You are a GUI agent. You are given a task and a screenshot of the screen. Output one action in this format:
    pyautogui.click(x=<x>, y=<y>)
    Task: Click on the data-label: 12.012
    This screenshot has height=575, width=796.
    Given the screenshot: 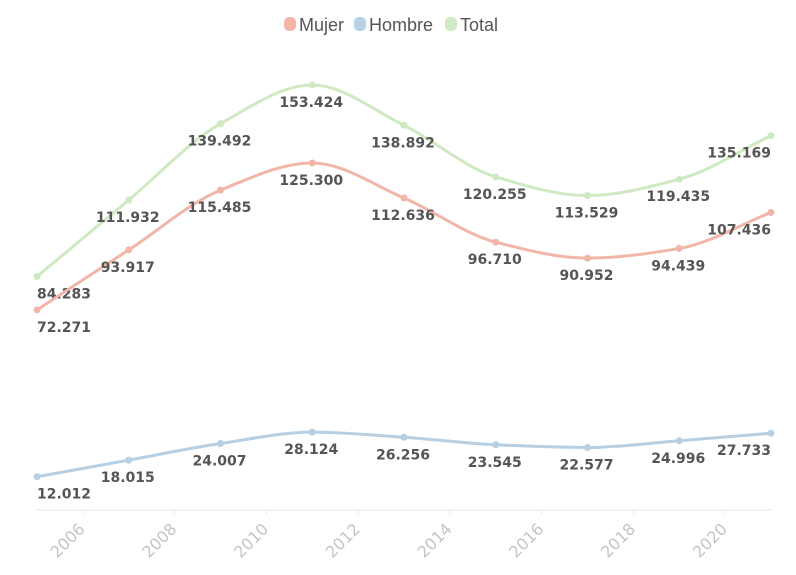 What is the action you would take?
    pyautogui.click(x=64, y=495)
    